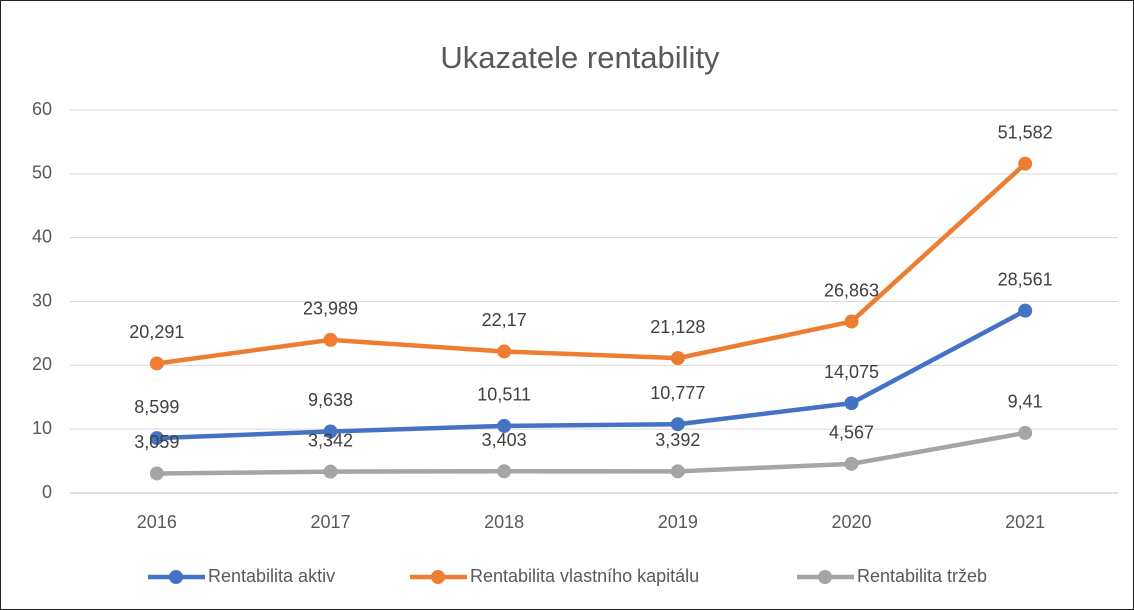  What do you see at coordinates (851, 522) in the screenshot?
I see `x-tick-label: 2020` at bounding box center [851, 522].